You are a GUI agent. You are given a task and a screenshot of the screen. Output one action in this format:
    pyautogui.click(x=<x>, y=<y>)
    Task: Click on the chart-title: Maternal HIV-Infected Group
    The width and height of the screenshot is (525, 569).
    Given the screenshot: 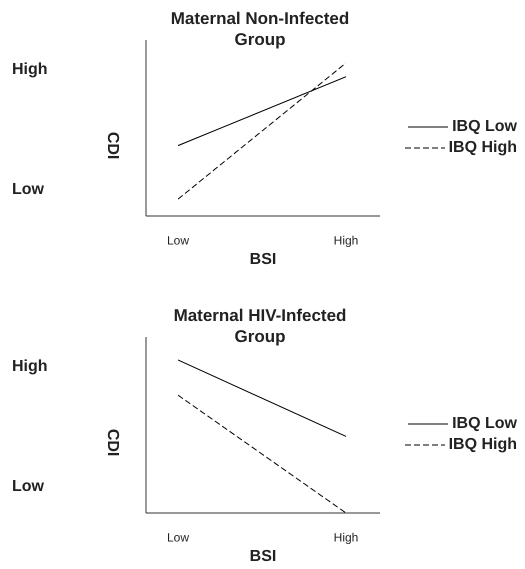 What is the action you would take?
    pyautogui.click(x=260, y=326)
    